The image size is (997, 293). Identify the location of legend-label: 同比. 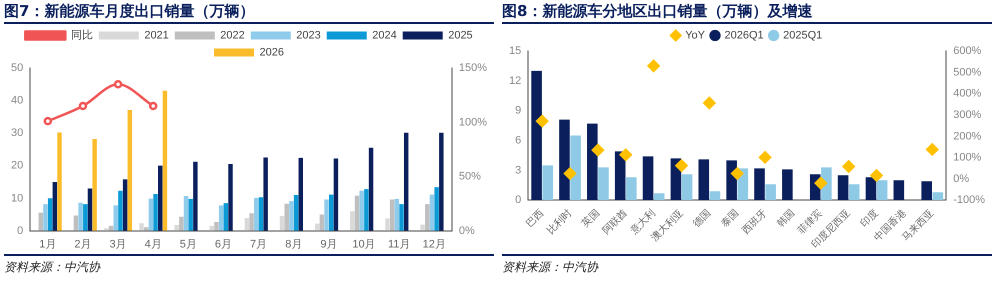
(81, 35).